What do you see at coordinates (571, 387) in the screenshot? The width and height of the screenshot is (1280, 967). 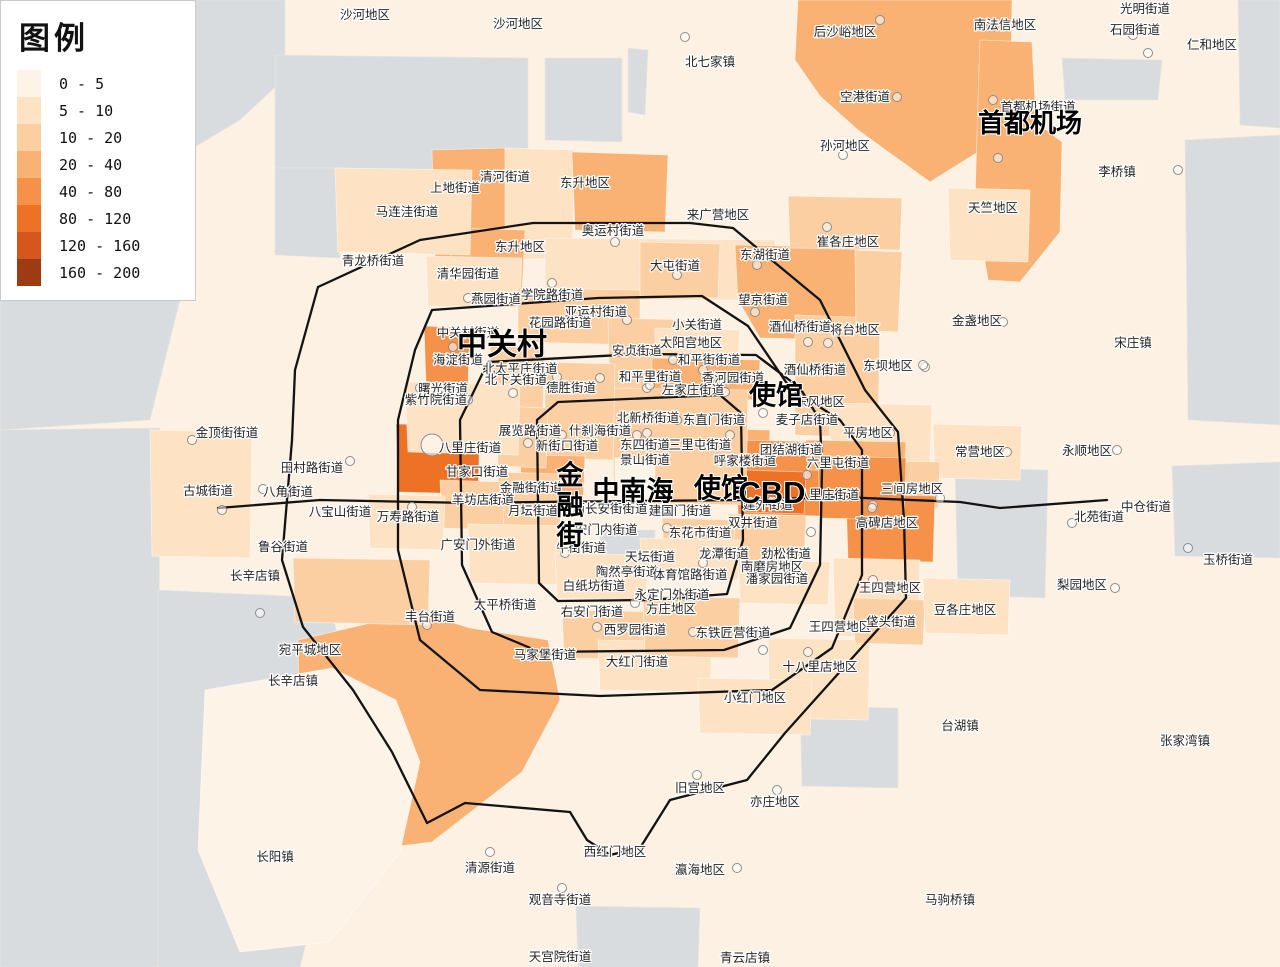 I see `map-label: 德胜街道` at bounding box center [571, 387].